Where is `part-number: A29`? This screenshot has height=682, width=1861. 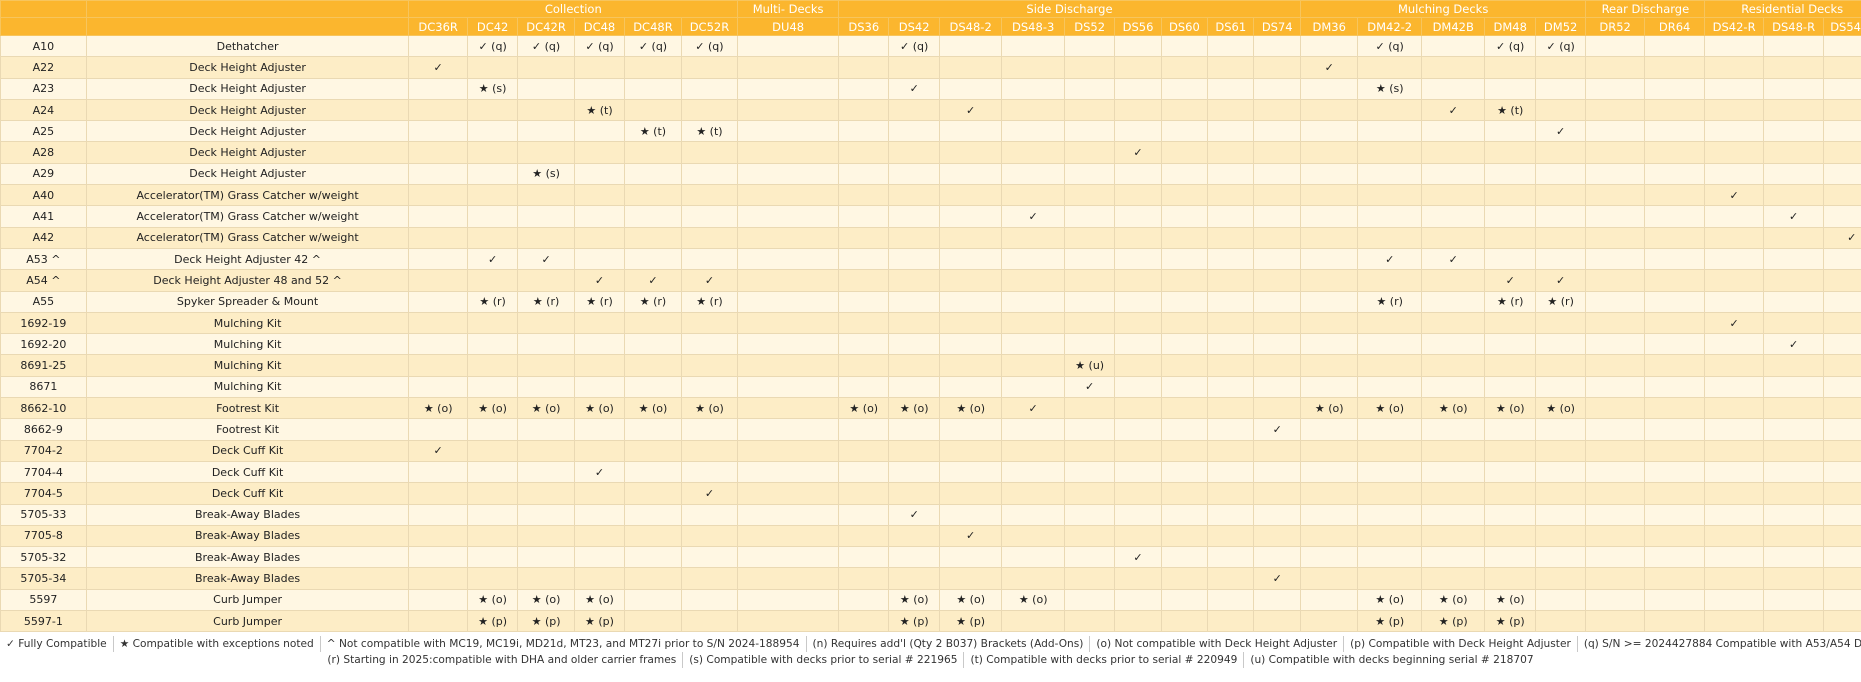 part-number: A29 is located at coordinates (43, 174).